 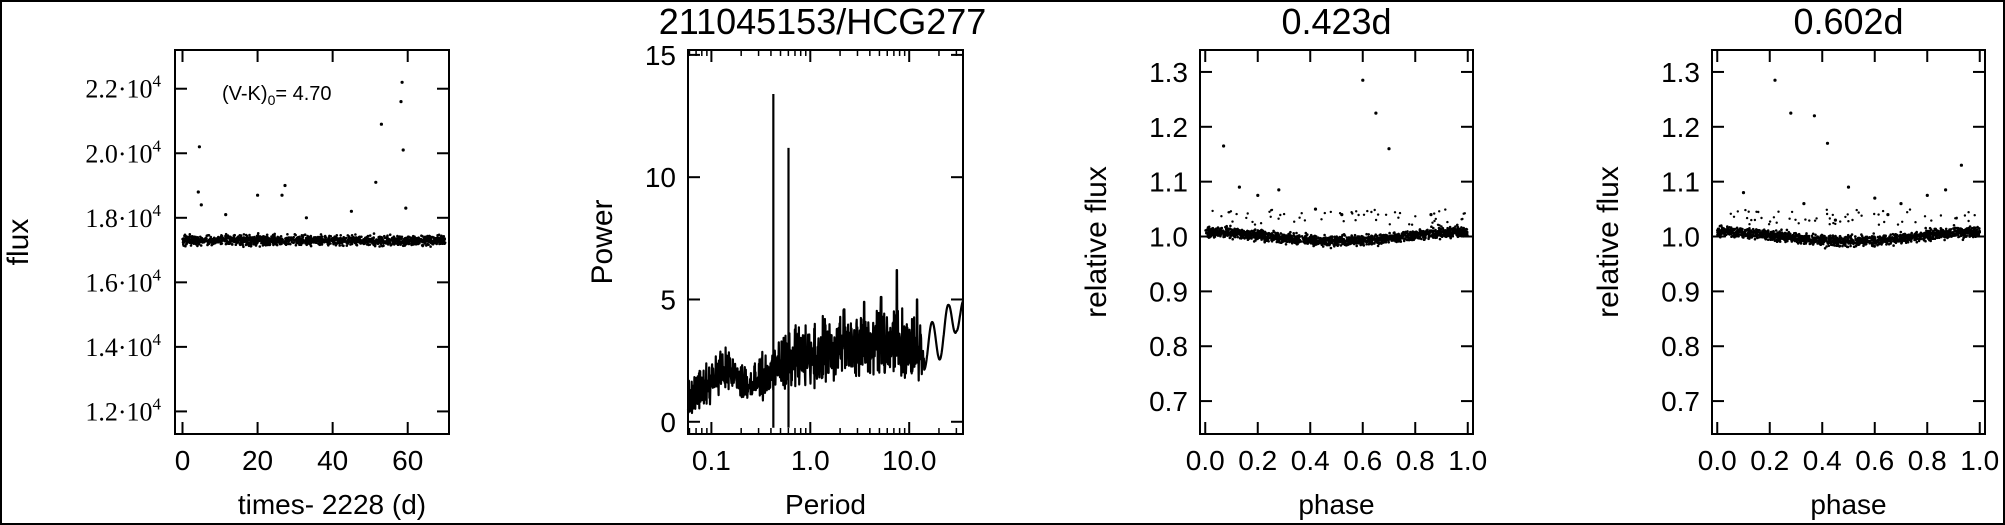 What do you see at coordinates (1168, 182) in the screenshot?
I see `phase-423-y-tick-label: 1.1` at bounding box center [1168, 182].